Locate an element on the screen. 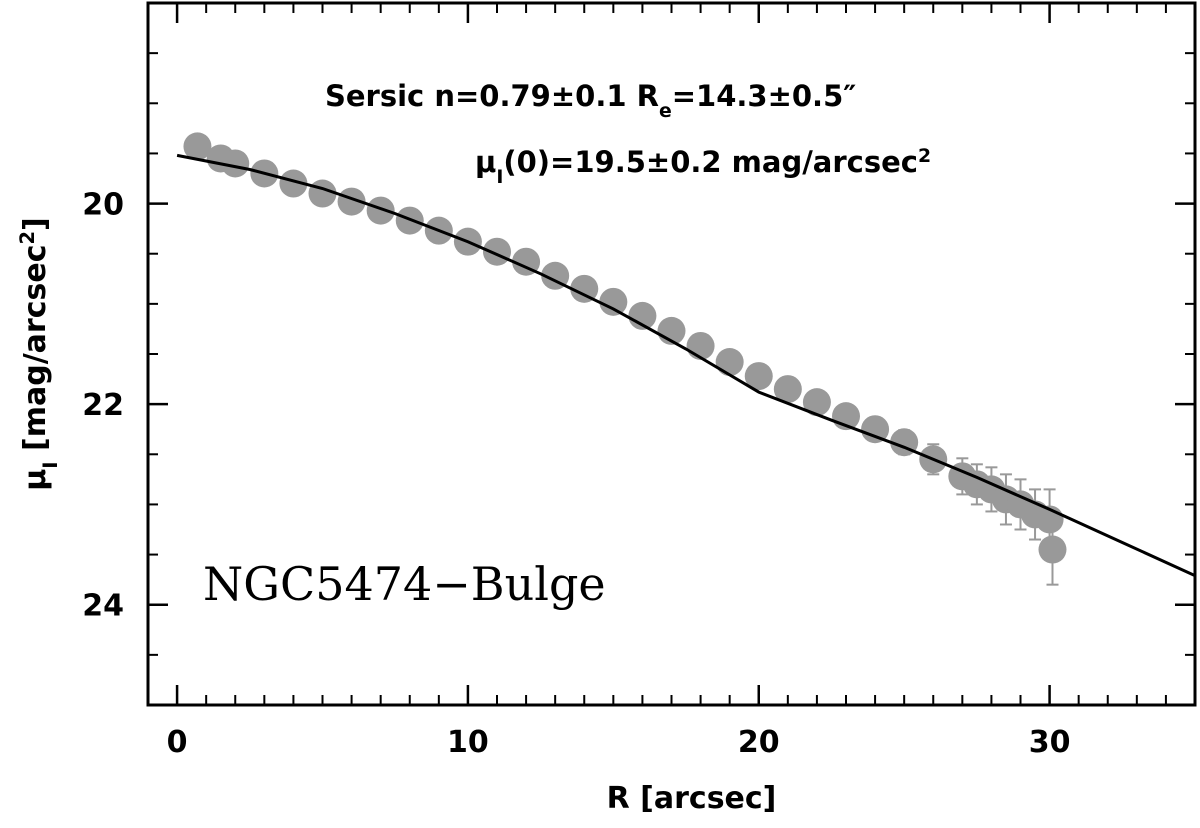 The height and width of the screenshot is (828, 1200). y-axis-label: μI [mag/arcsec2] is located at coordinates (39, 354).